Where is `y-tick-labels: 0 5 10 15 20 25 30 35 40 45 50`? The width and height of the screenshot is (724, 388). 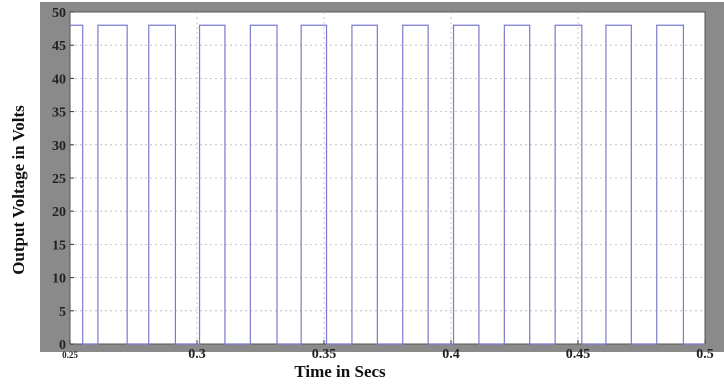
y-tick-labels: 0 5 10 15 20 25 30 35 40 45 50 is located at coordinates (59, 179).